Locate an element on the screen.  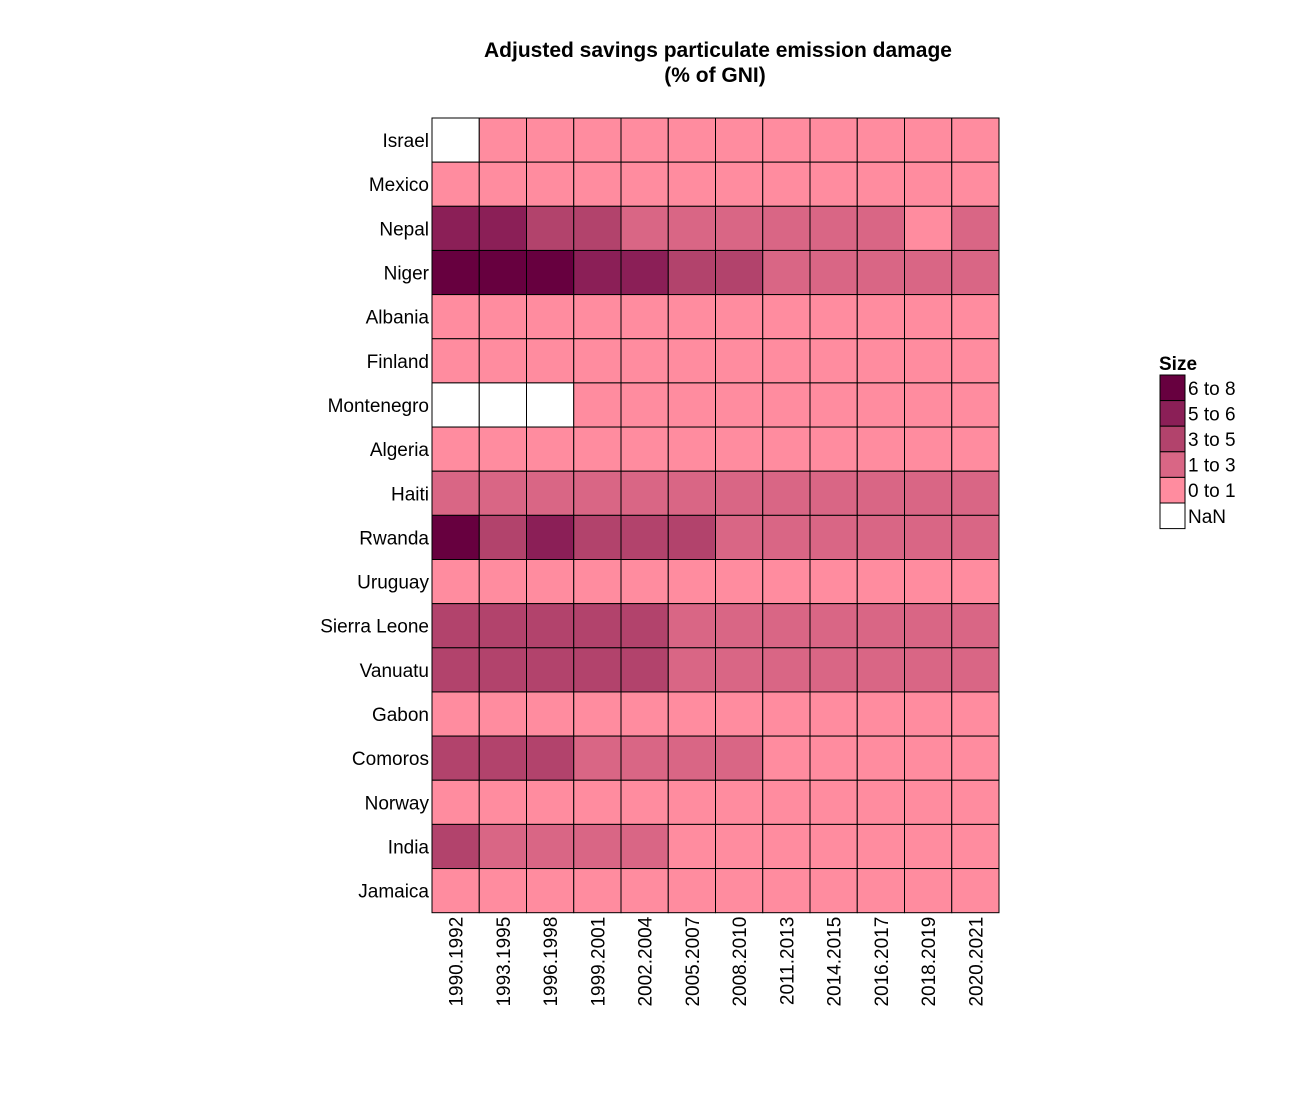
column-label: 2020.2021 is located at coordinates (976, 962).